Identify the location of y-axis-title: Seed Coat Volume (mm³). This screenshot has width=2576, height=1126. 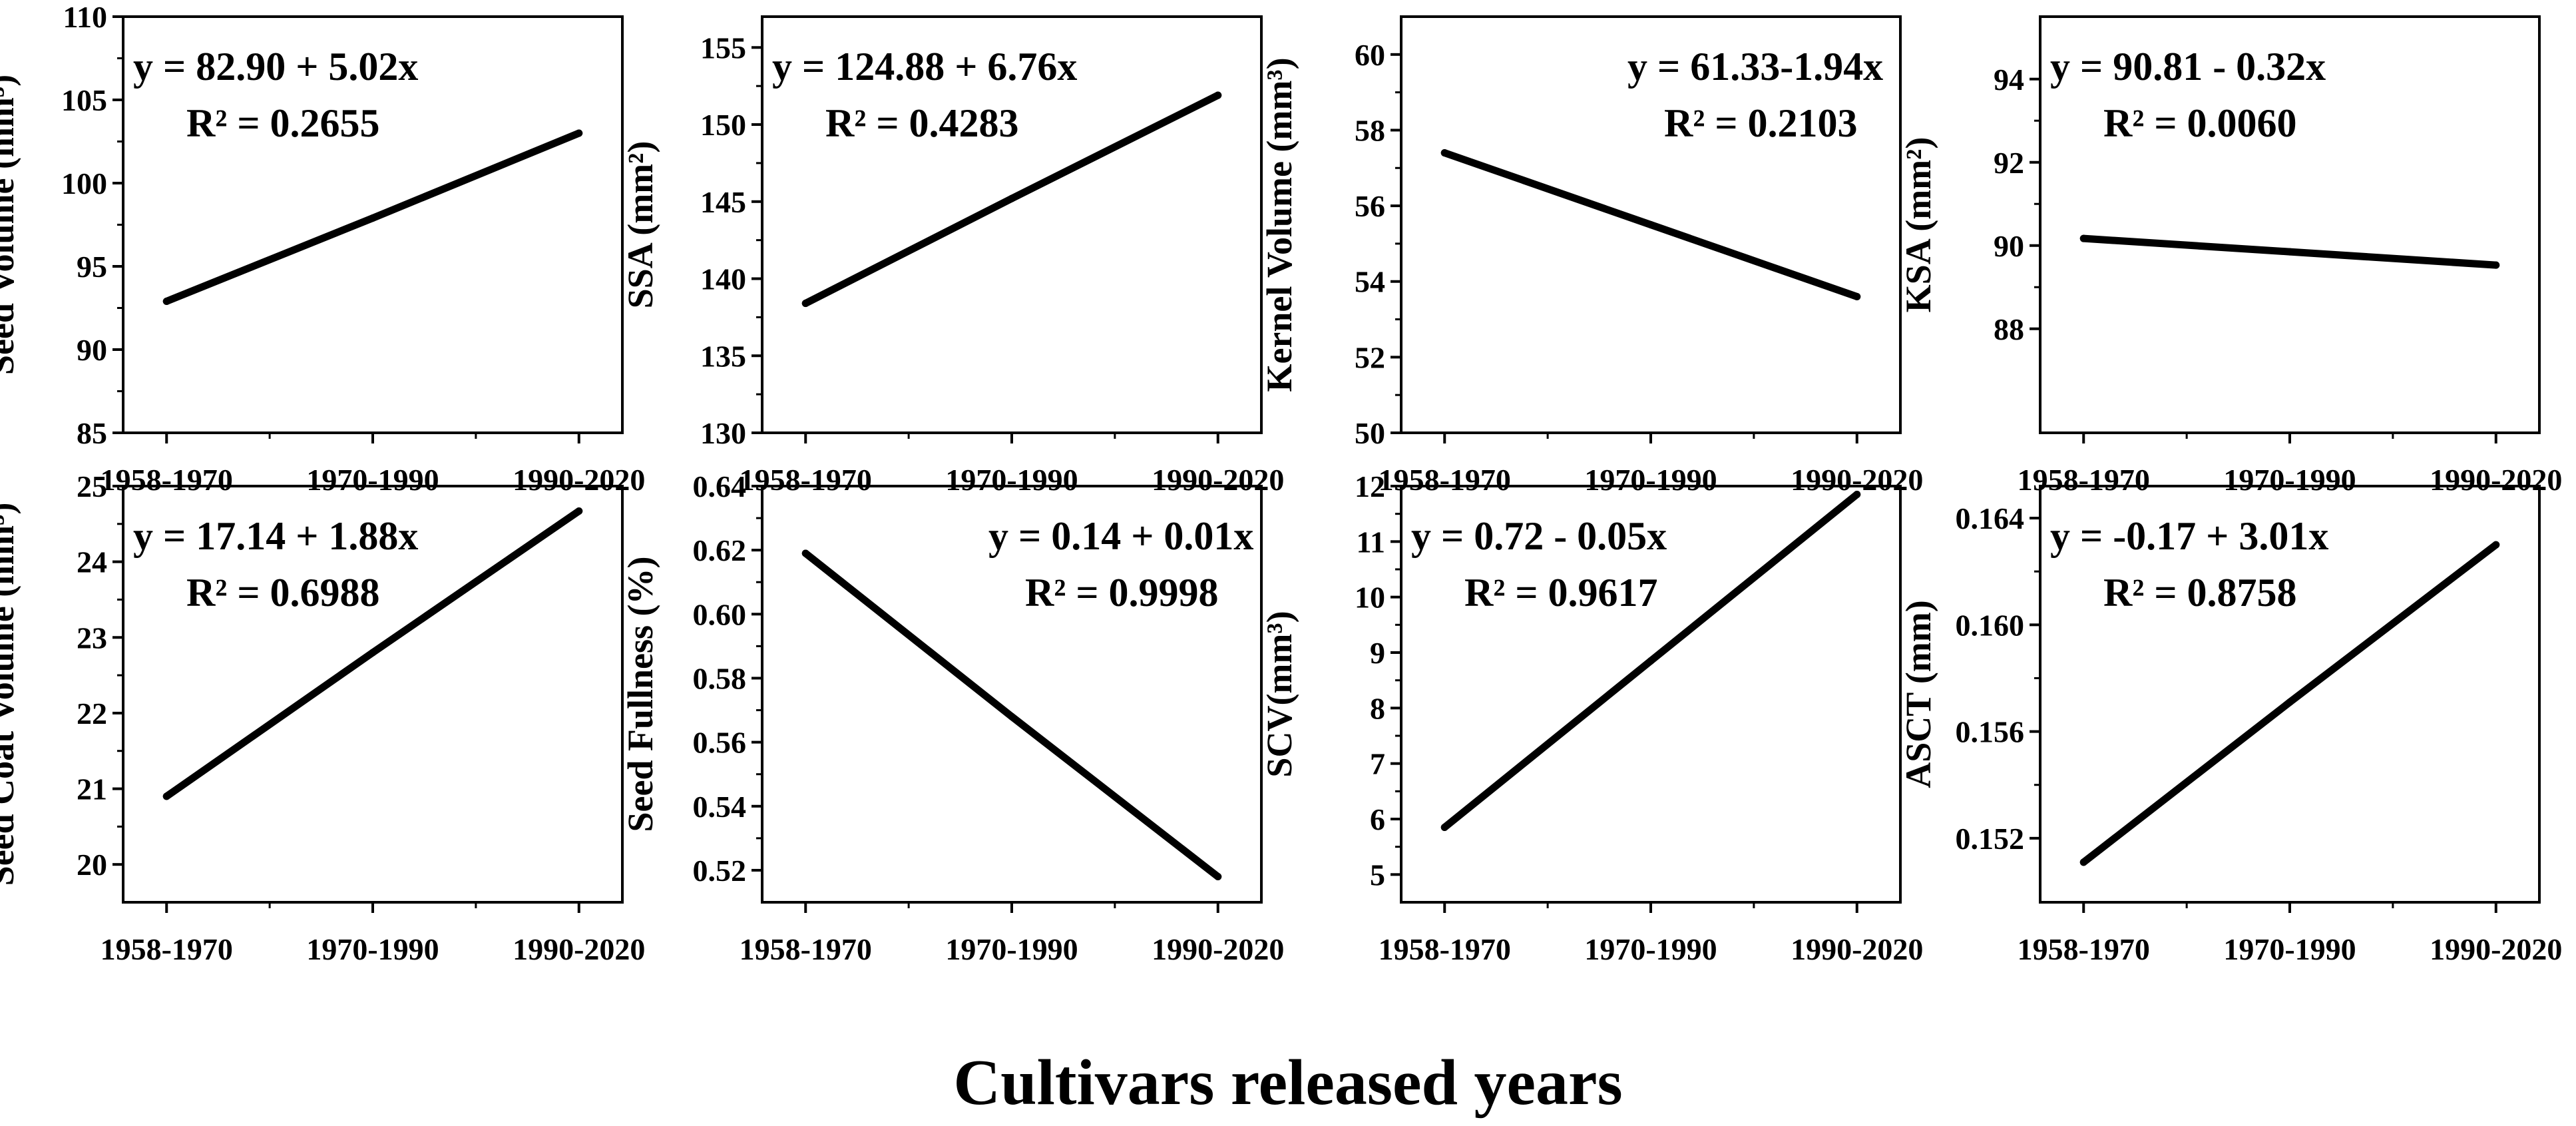
(10, 694).